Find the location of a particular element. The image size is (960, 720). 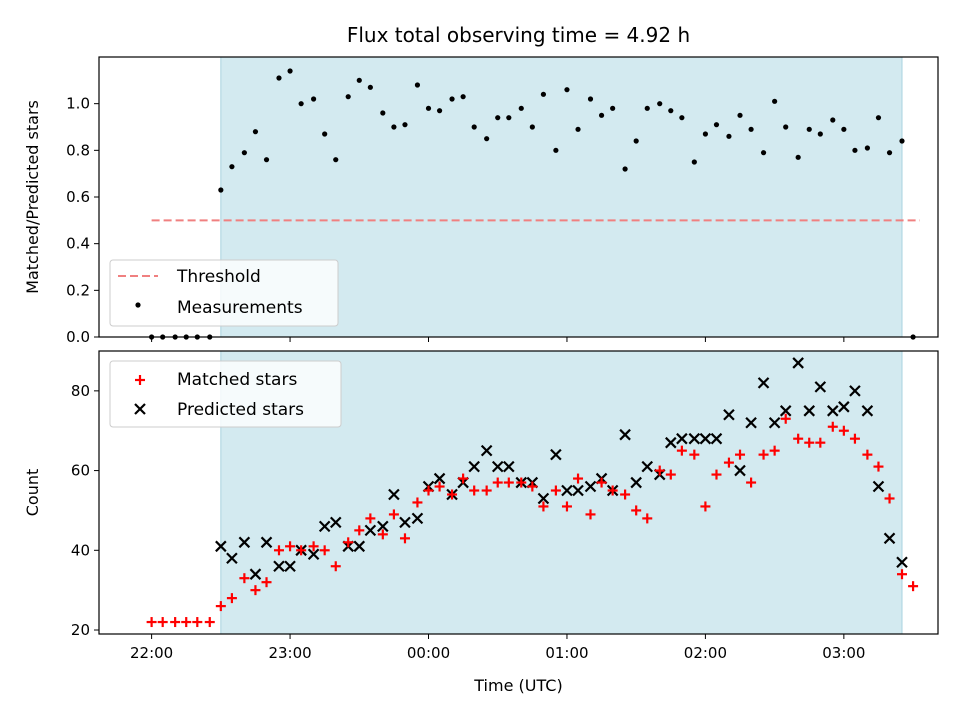

legend-predicted-swatch is located at coordinates (140, 409).